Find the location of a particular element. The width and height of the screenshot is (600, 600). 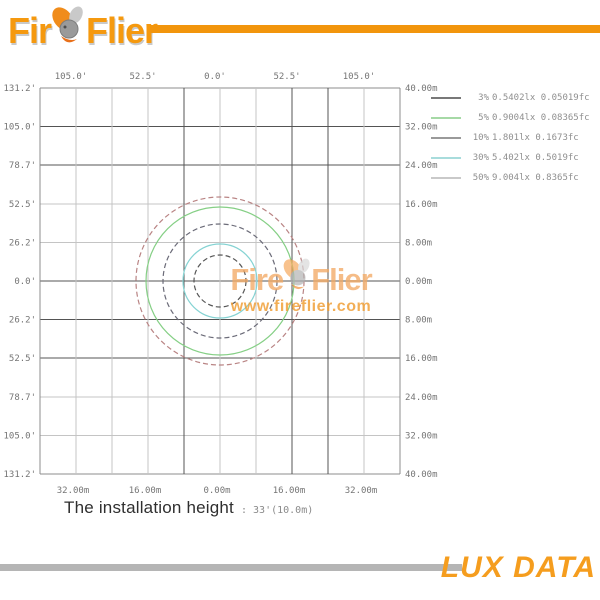

footer-divider-bar is located at coordinates (231, 567).